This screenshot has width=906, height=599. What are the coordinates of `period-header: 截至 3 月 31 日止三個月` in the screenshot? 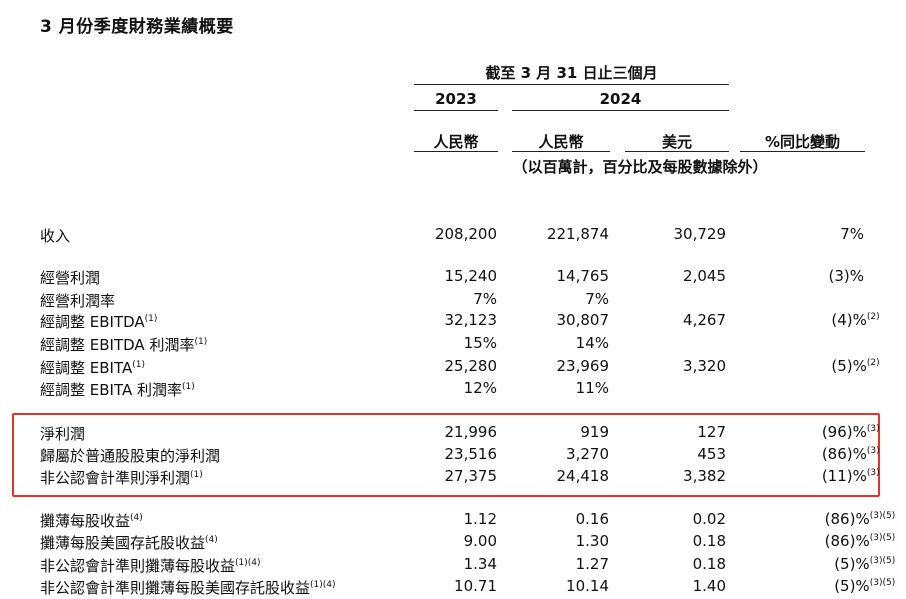 It's located at (571, 73).